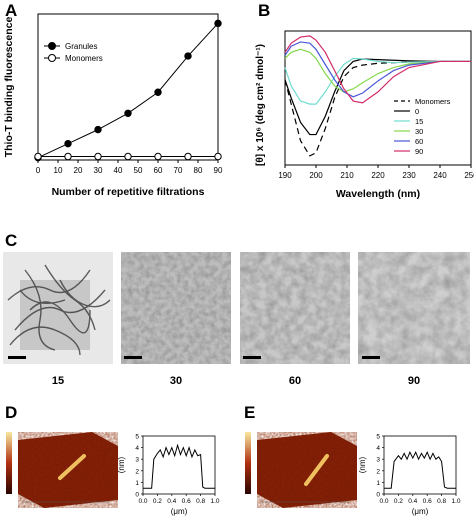 Image resolution: width=474 pixels, height=517 pixels. What do you see at coordinates (58, 170) in the screenshot?
I see `chart-a-x-tick-label: 10` at bounding box center [58, 170].